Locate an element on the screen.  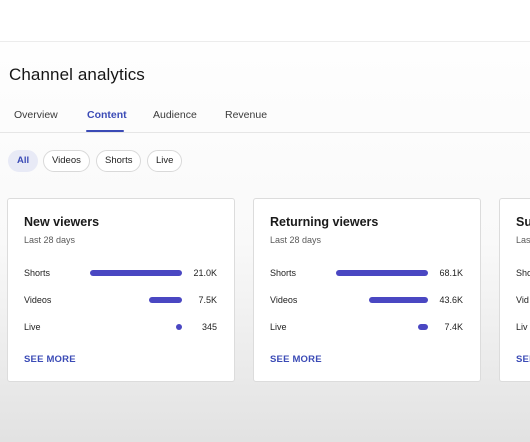
metric-row-live: Live 7.4K is located at coordinates (366, 327).